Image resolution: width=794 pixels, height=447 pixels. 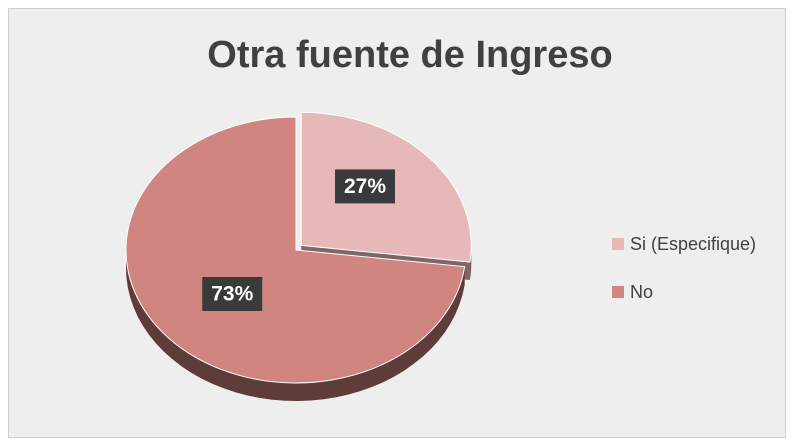 What do you see at coordinates (693, 244) in the screenshot?
I see `legend-label: Si (Especifique)` at bounding box center [693, 244].